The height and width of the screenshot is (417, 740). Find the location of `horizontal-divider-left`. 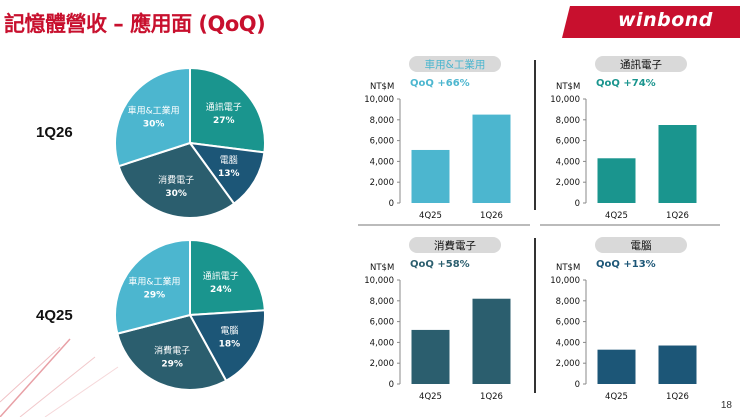

horizontal-divider-left is located at coordinates (444, 225).